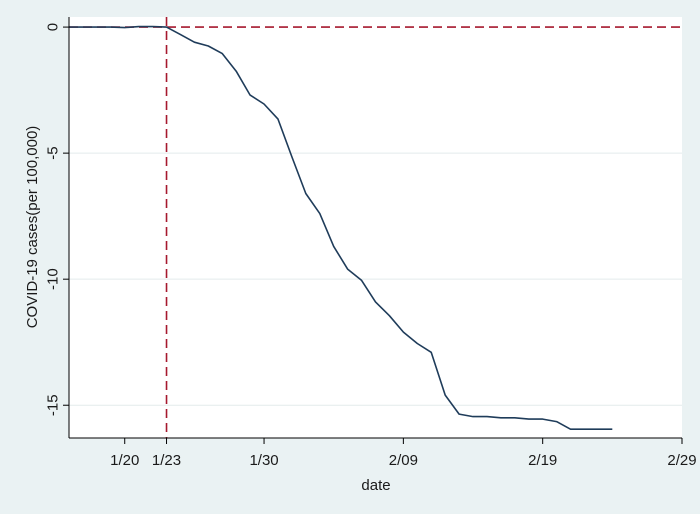 The height and width of the screenshot is (514, 700). I want to click on y-axis-label: COVID-19 cases(per 100,000), so click(32, 227).